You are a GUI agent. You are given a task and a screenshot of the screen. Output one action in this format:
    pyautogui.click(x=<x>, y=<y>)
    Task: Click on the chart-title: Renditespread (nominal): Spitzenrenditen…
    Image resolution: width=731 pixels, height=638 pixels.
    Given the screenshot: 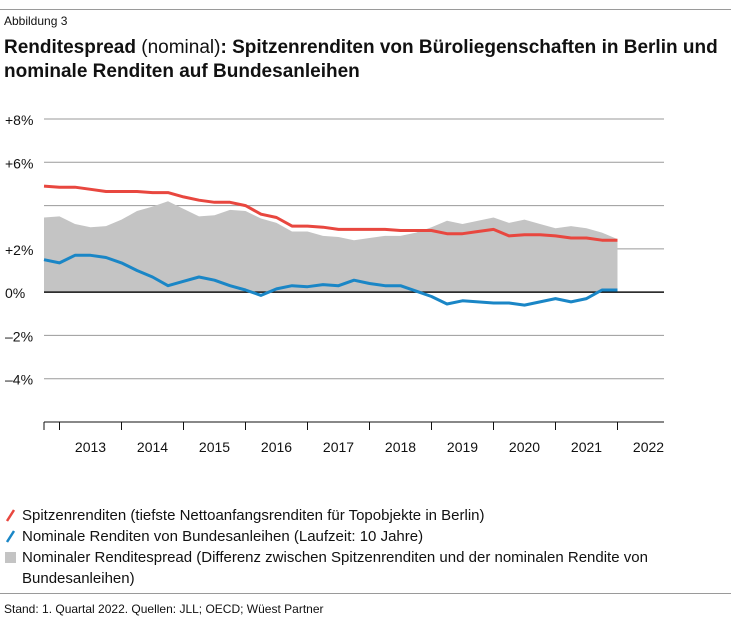 What is the action you would take?
    pyautogui.click(x=364, y=60)
    